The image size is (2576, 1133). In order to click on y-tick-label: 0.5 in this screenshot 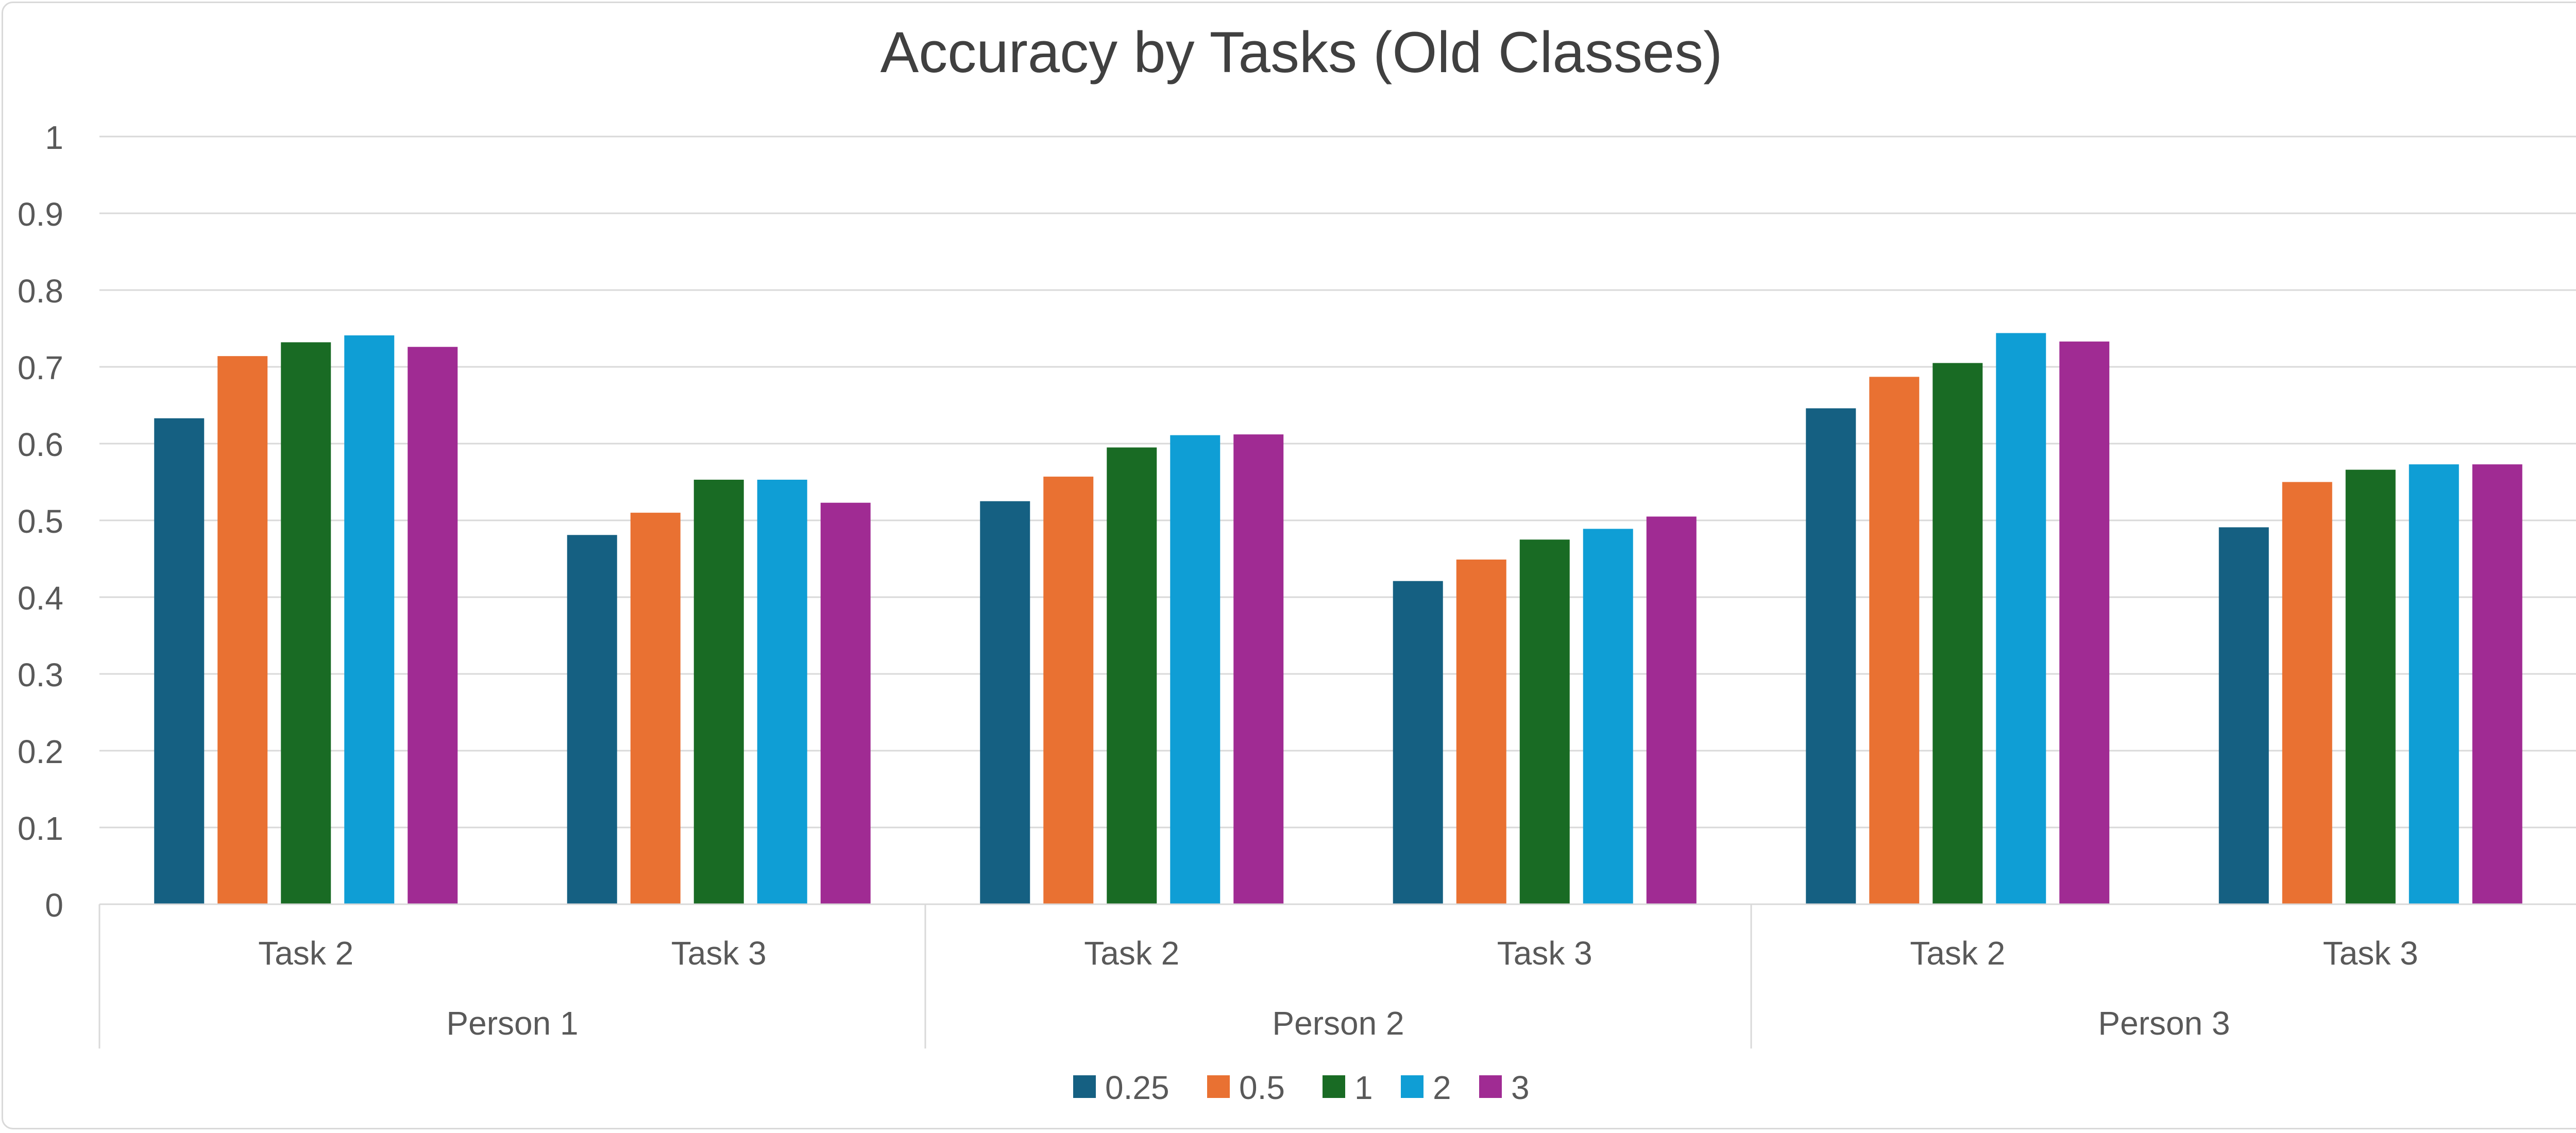, I will do `click(40, 521)`.